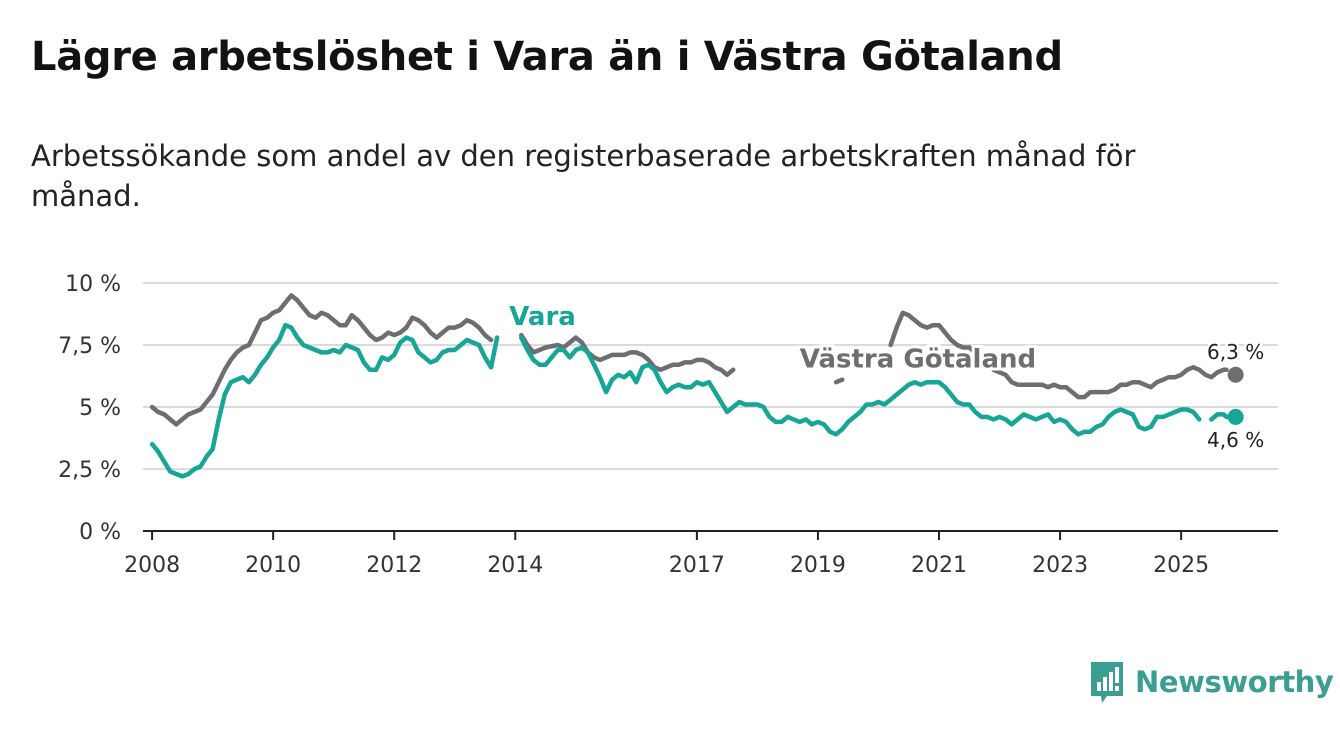 This screenshot has height=734, width=1340. Describe the element at coordinates (1234, 682) in the screenshot. I see `newsworthy-logo-text: Newsworthy` at that location.